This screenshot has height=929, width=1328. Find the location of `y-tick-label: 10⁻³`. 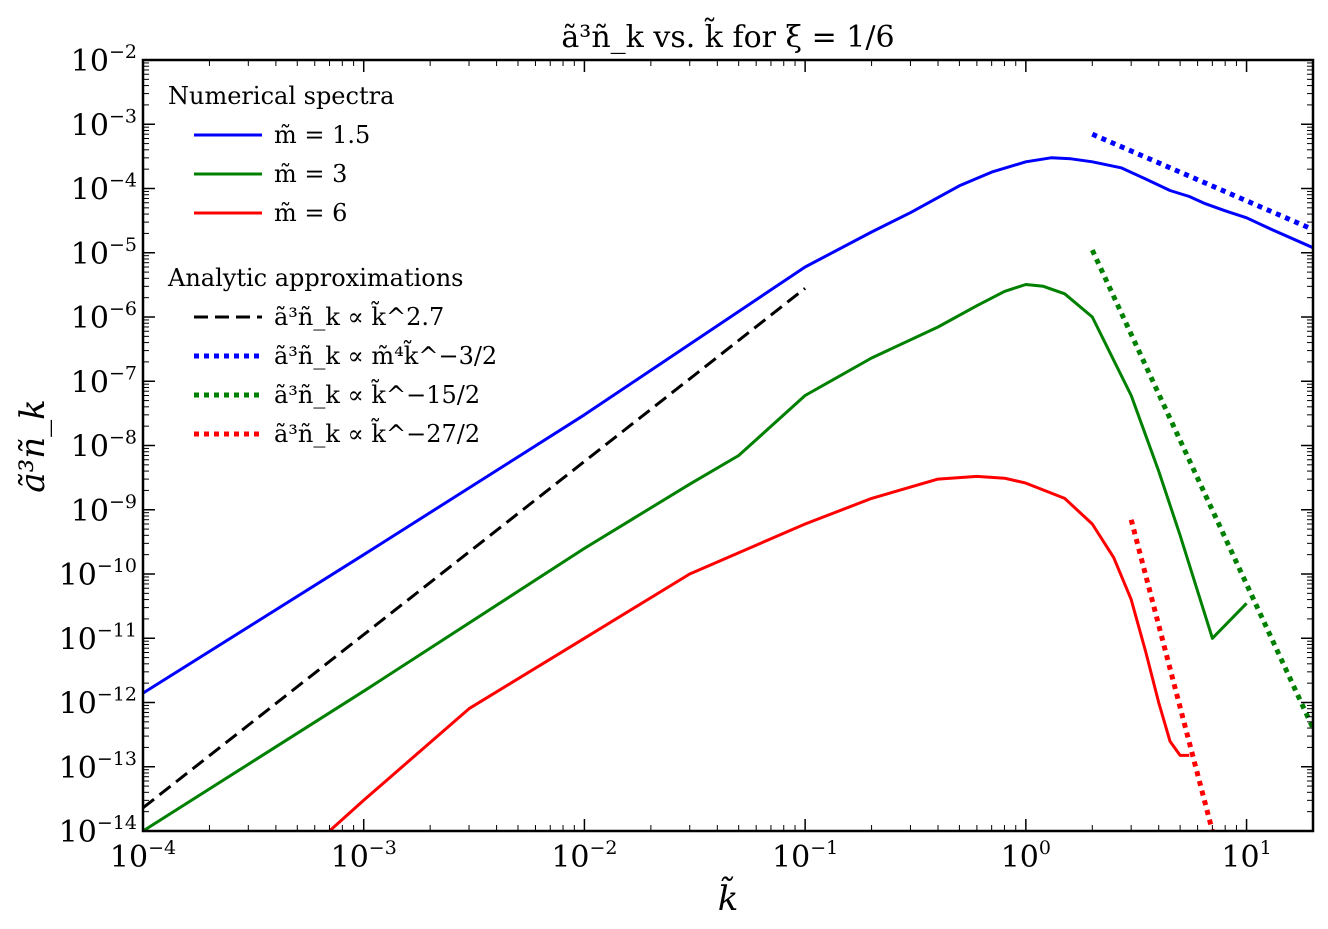

y-tick-label: 10⁻³ is located at coordinates (104, 124).